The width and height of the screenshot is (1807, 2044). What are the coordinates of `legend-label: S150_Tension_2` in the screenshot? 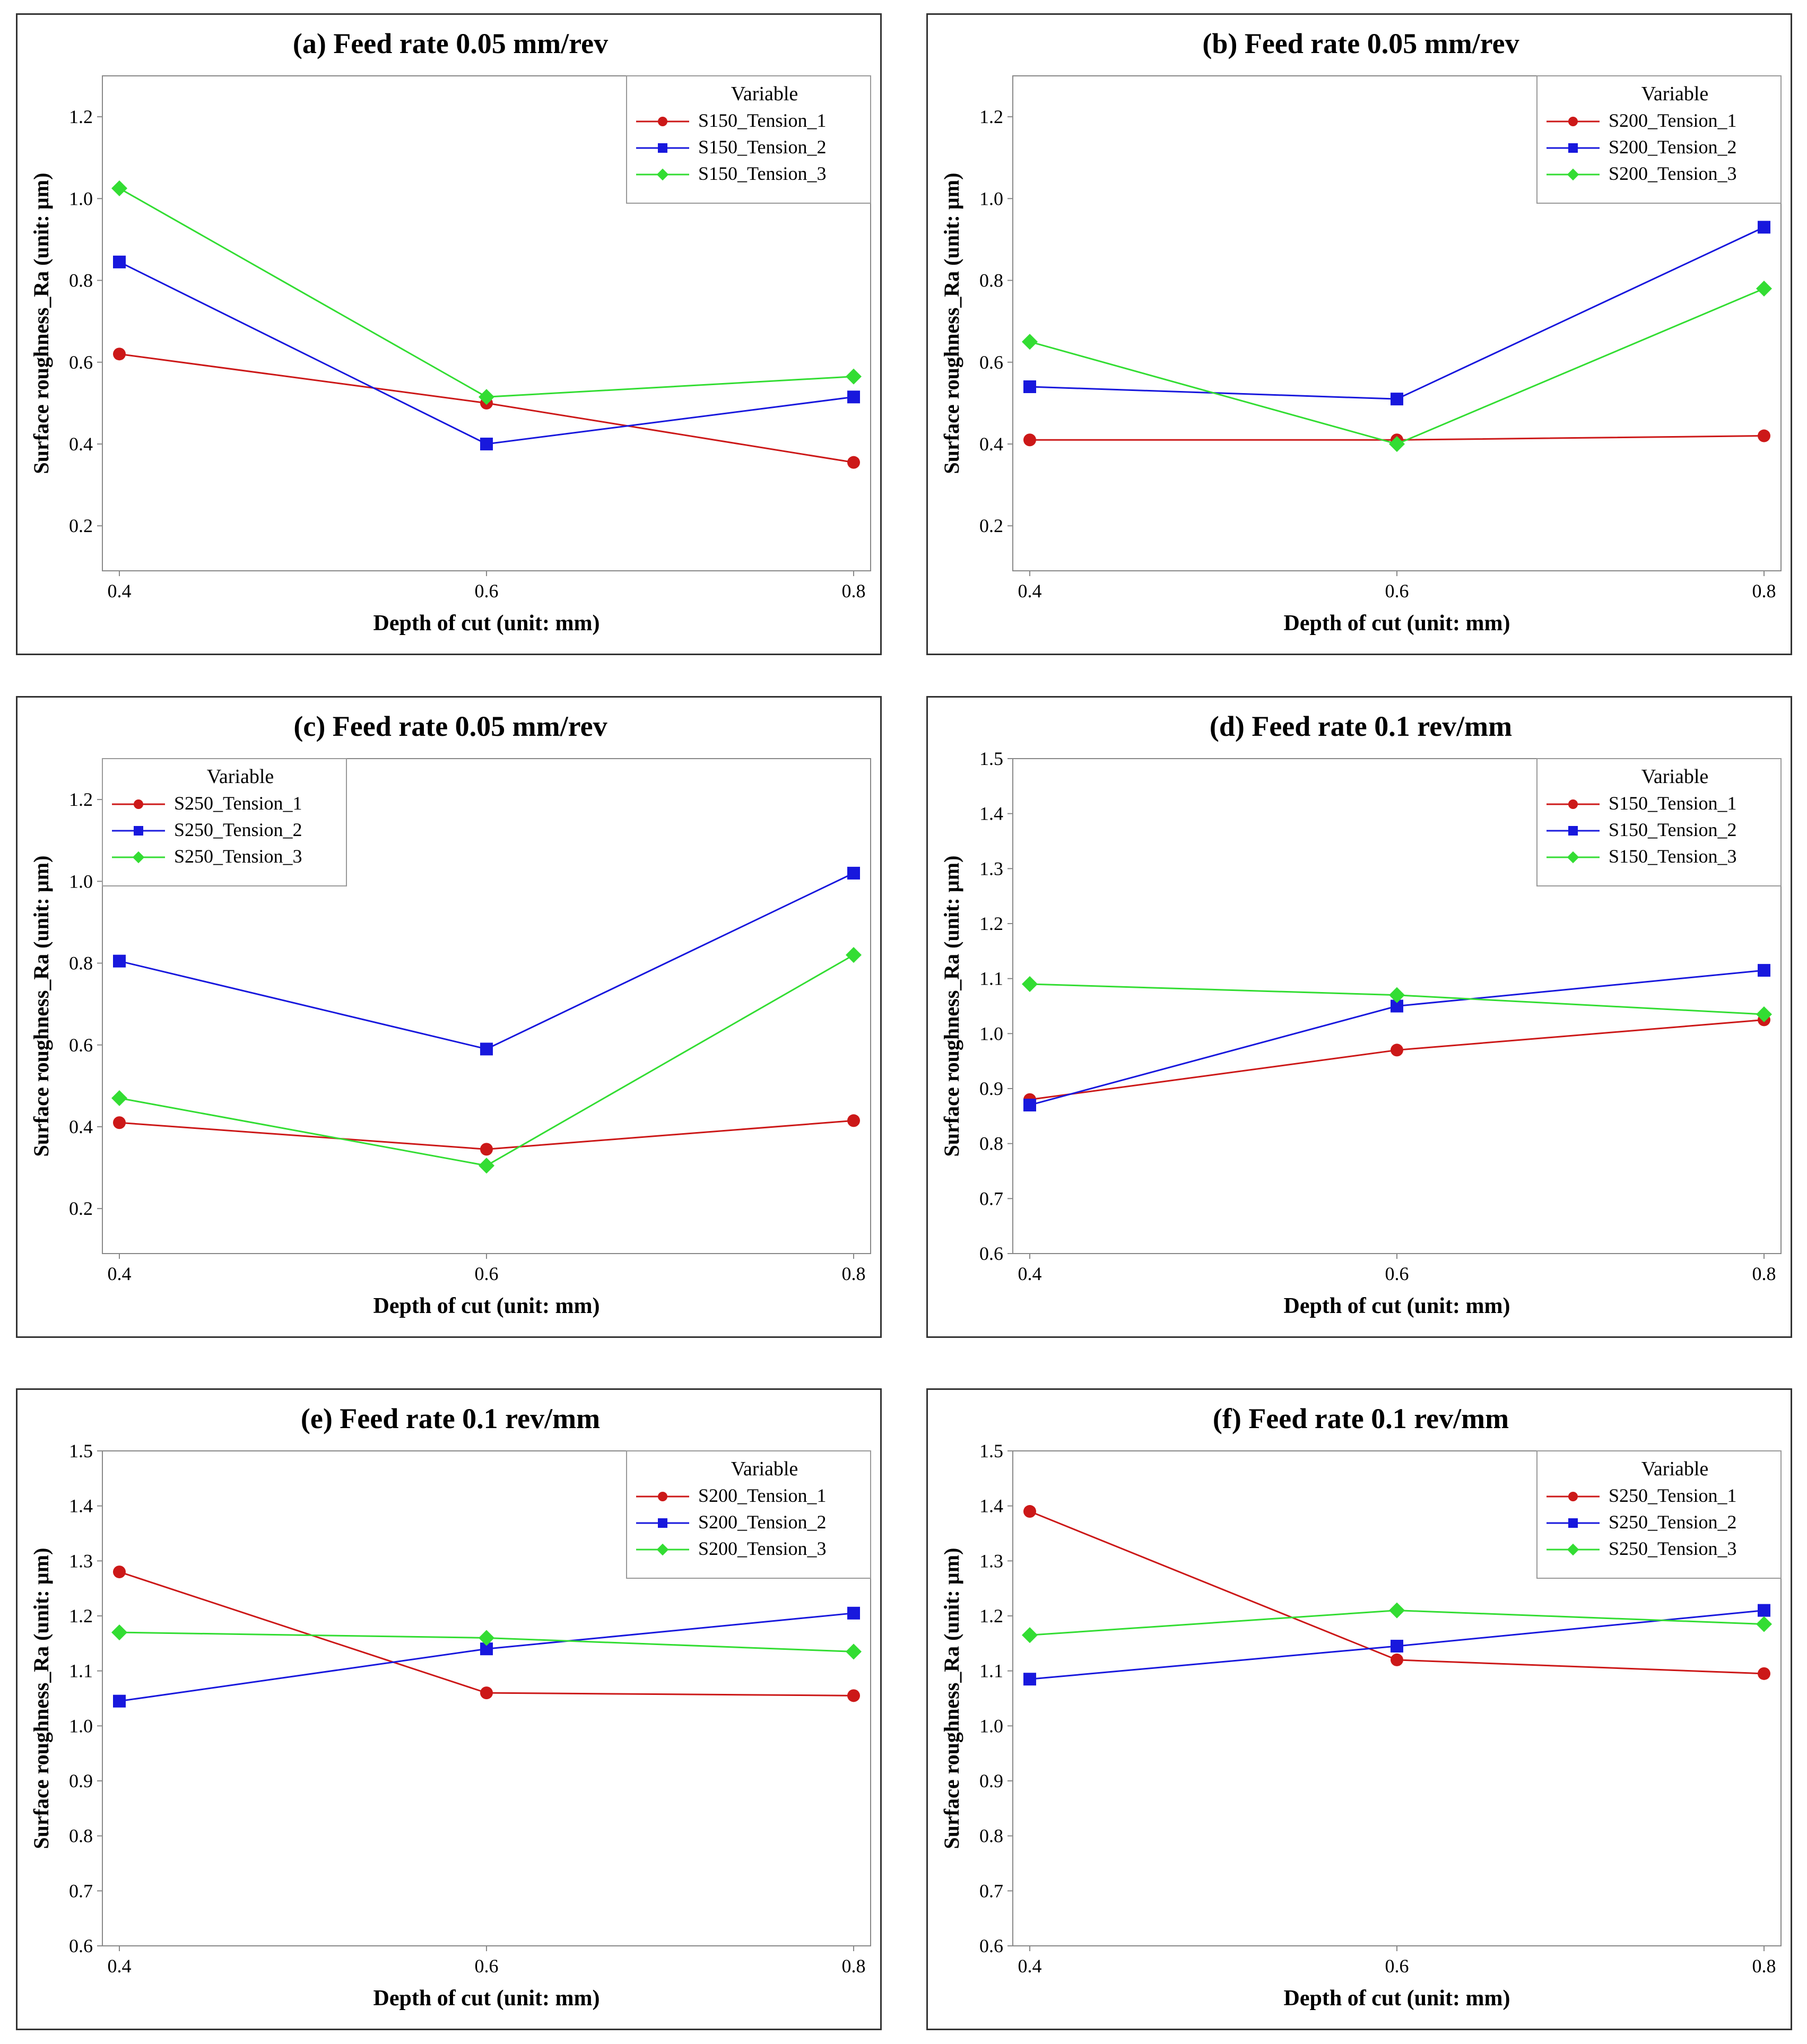 It's located at (1673, 829).